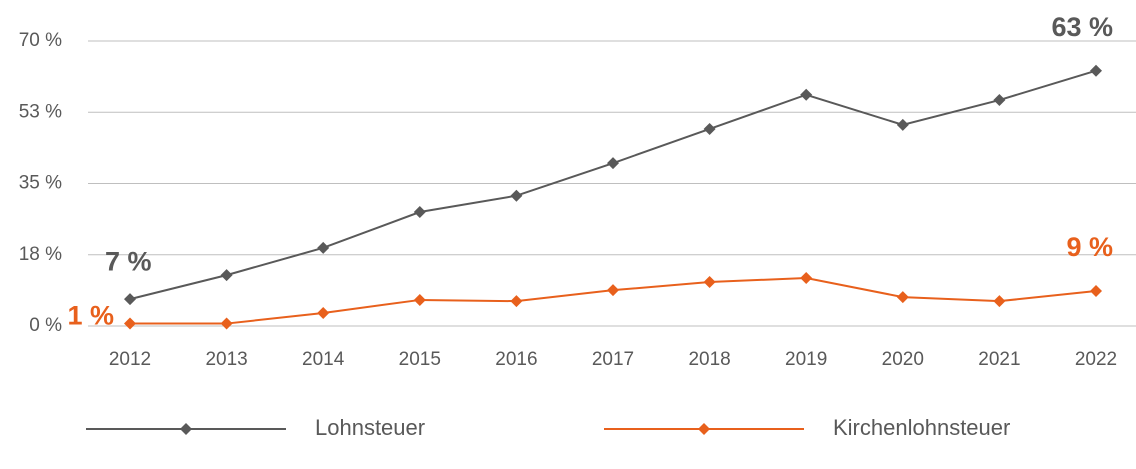 The width and height of the screenshot is (1136, 469). Describe the element at coordinates (806, 359) in the screenshot. I see `x-tick-label: 2019` at that location.